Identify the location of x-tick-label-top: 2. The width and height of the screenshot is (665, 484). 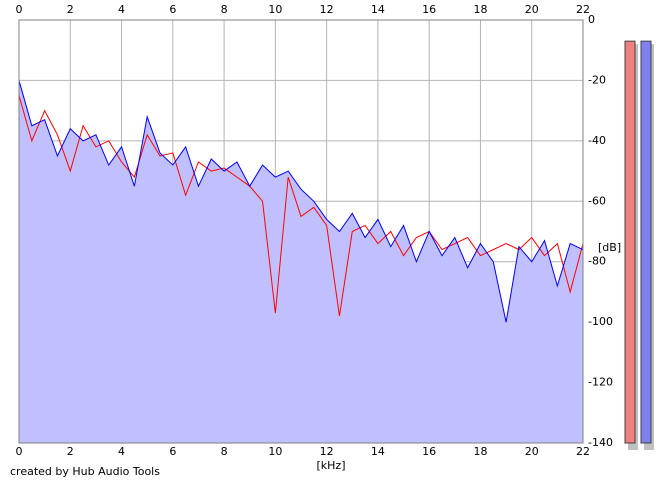
(70, 9).